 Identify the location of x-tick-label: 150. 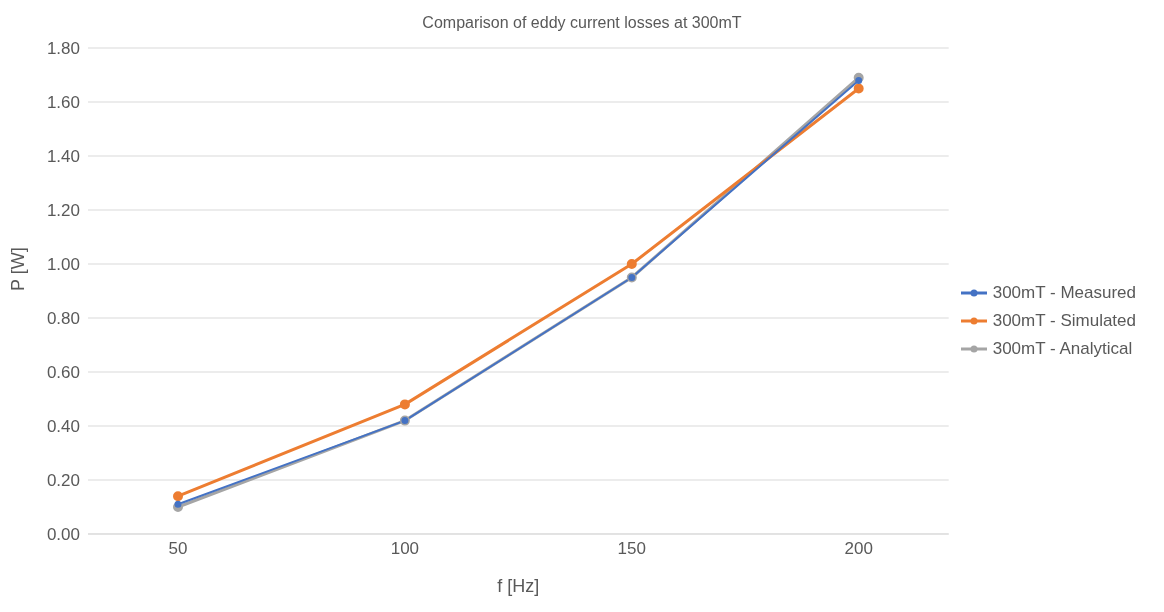
(631, 549).